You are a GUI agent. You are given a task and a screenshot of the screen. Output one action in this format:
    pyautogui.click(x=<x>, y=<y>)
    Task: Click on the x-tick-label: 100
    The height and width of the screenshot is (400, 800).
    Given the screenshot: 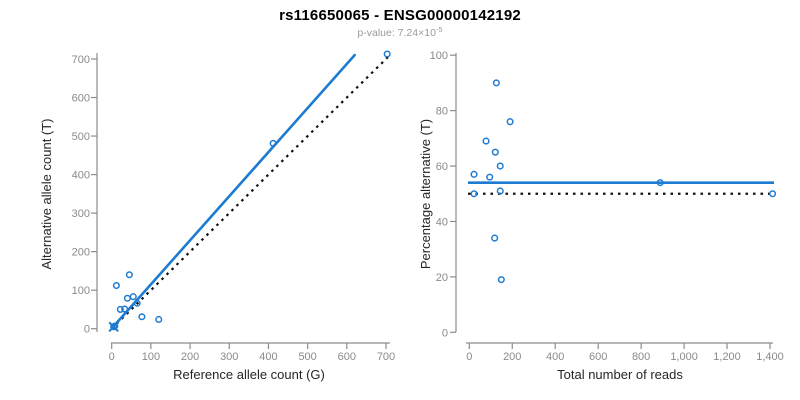 What is the action you would take?
    pyautogui.click(x=151, y=357)
    